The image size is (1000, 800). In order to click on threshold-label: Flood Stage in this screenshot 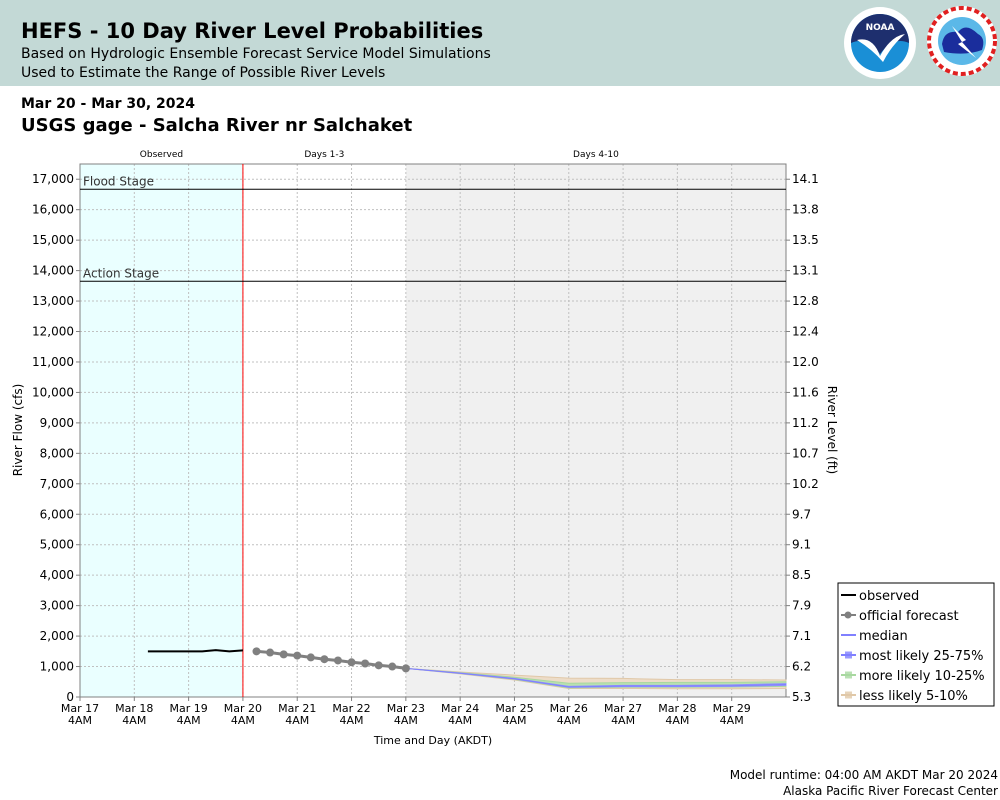, I will do `click(118, 181)`.